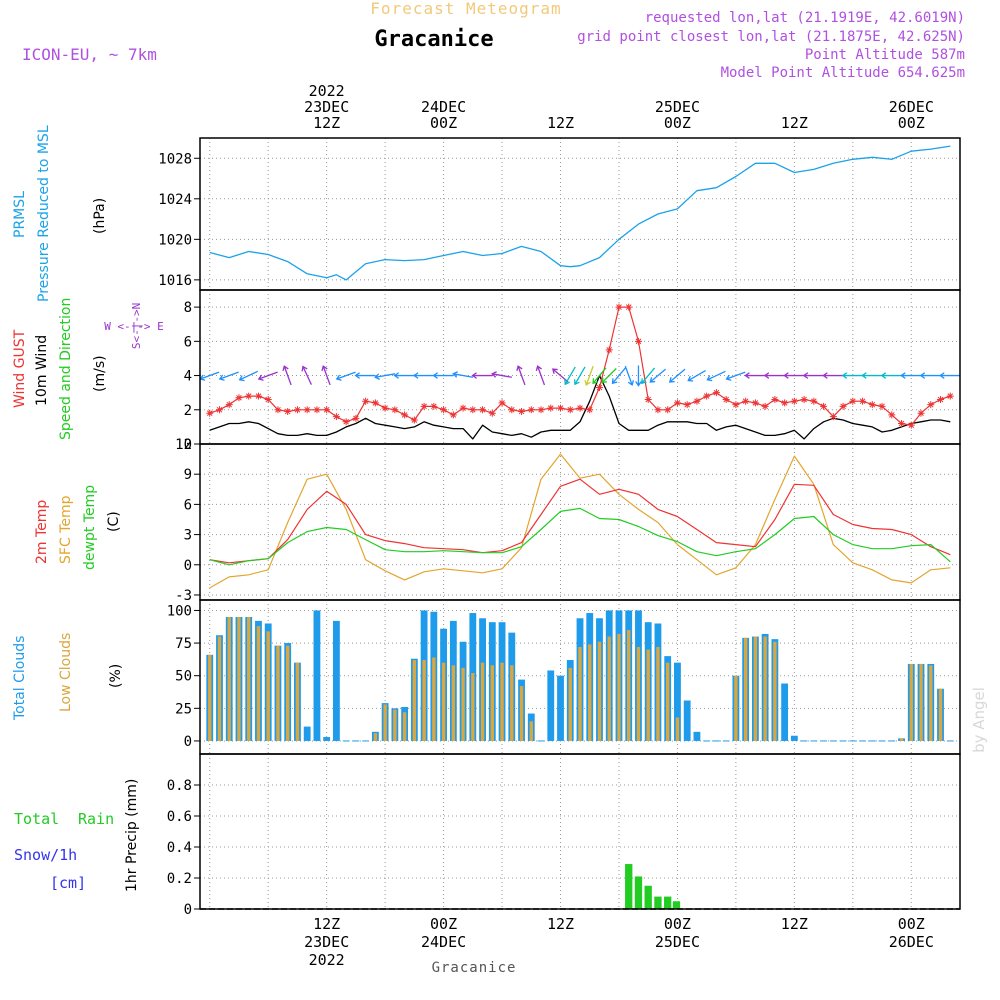  I want to click on clouds-axis-labels: Total Clouds Low Clouds (%), so click(68, 677).